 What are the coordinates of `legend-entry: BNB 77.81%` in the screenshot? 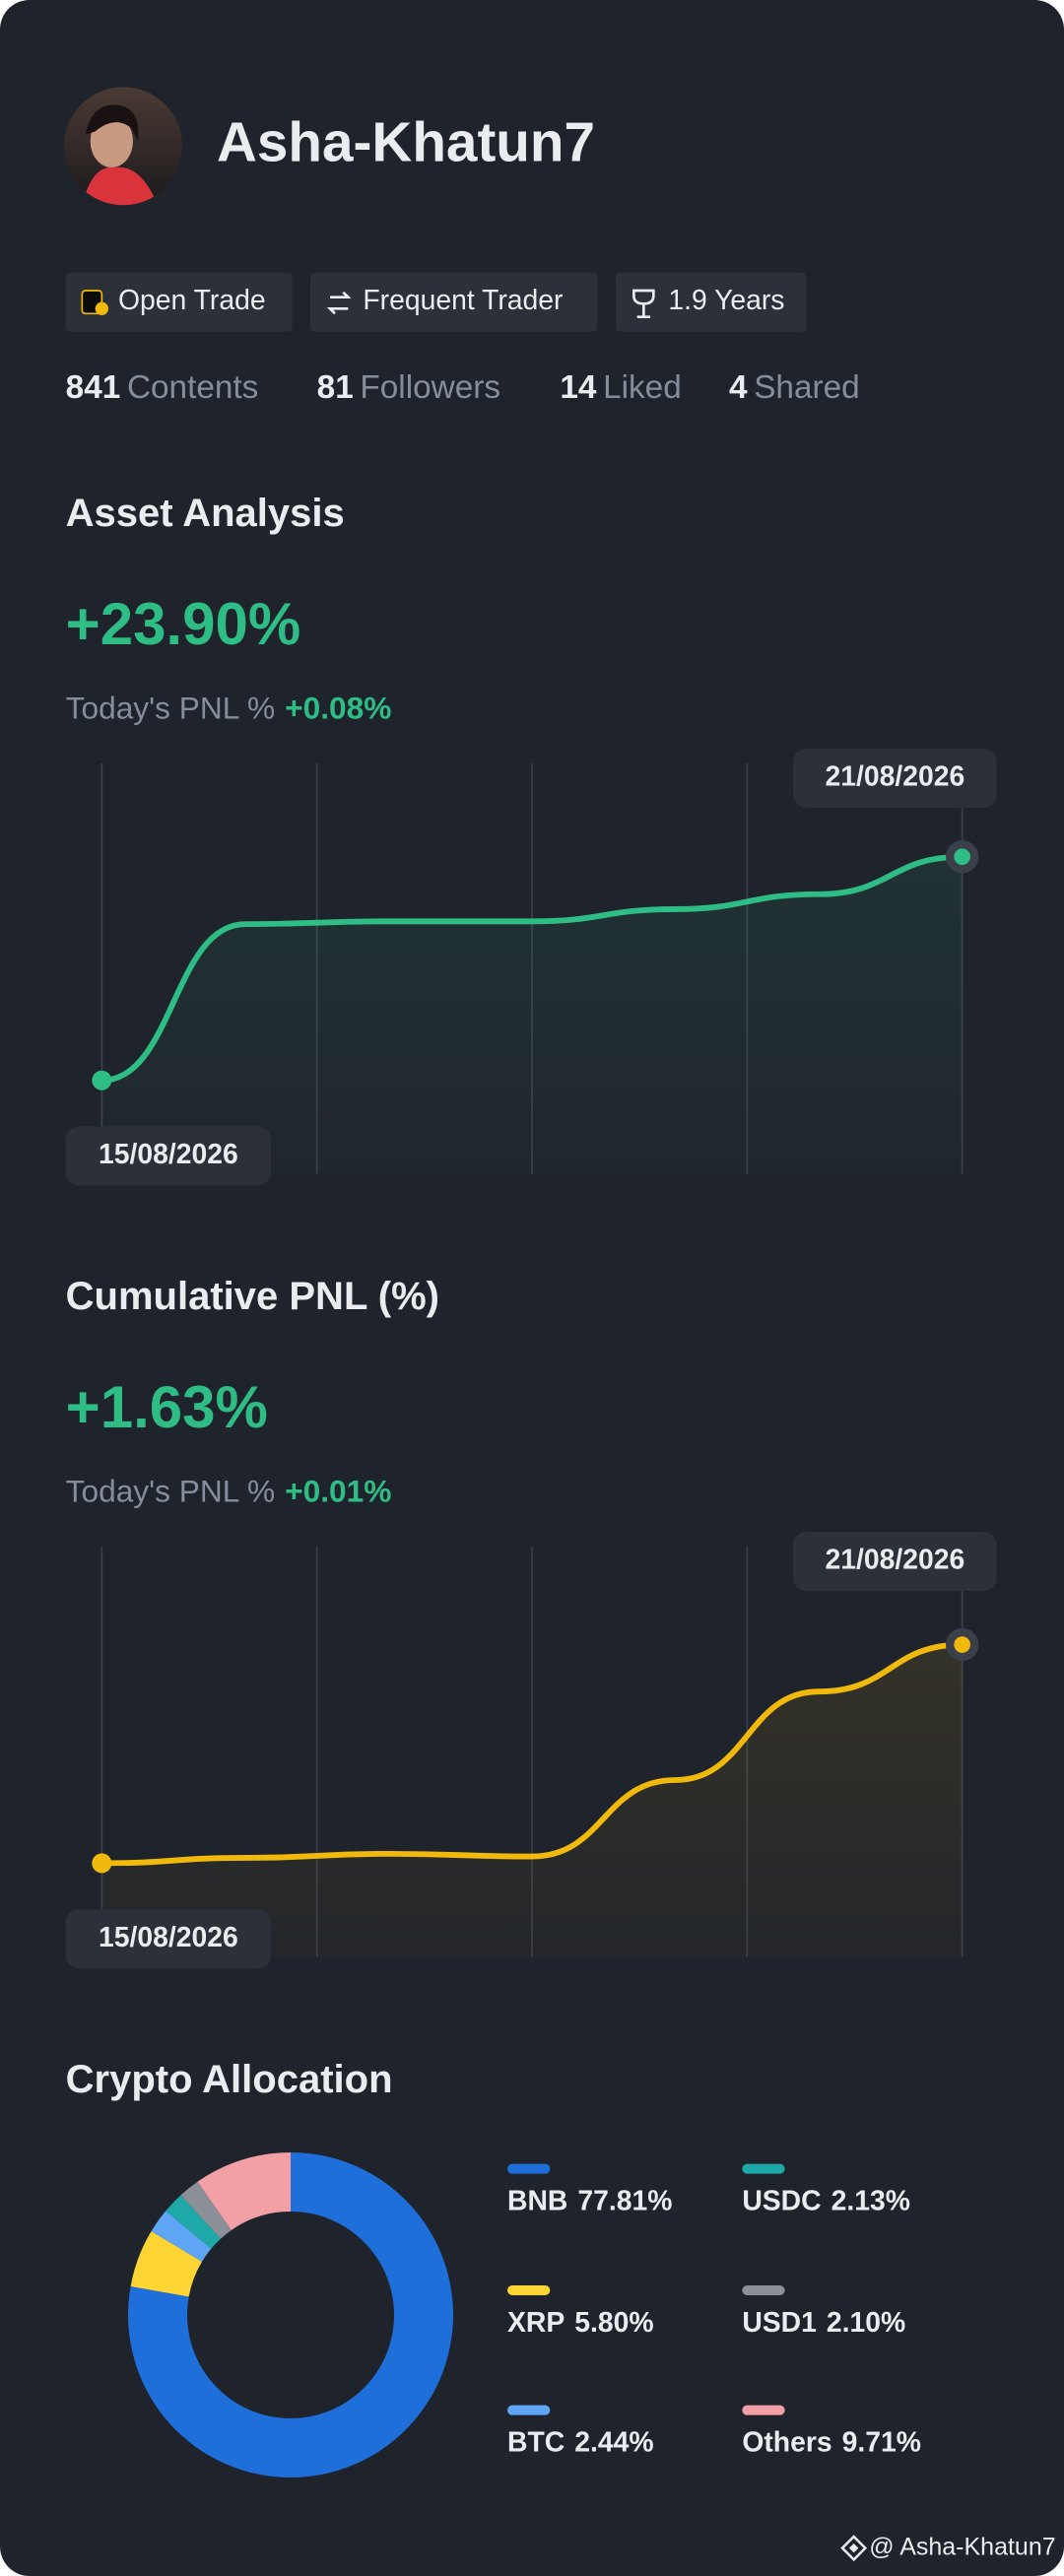 It's located at (589, 2202).